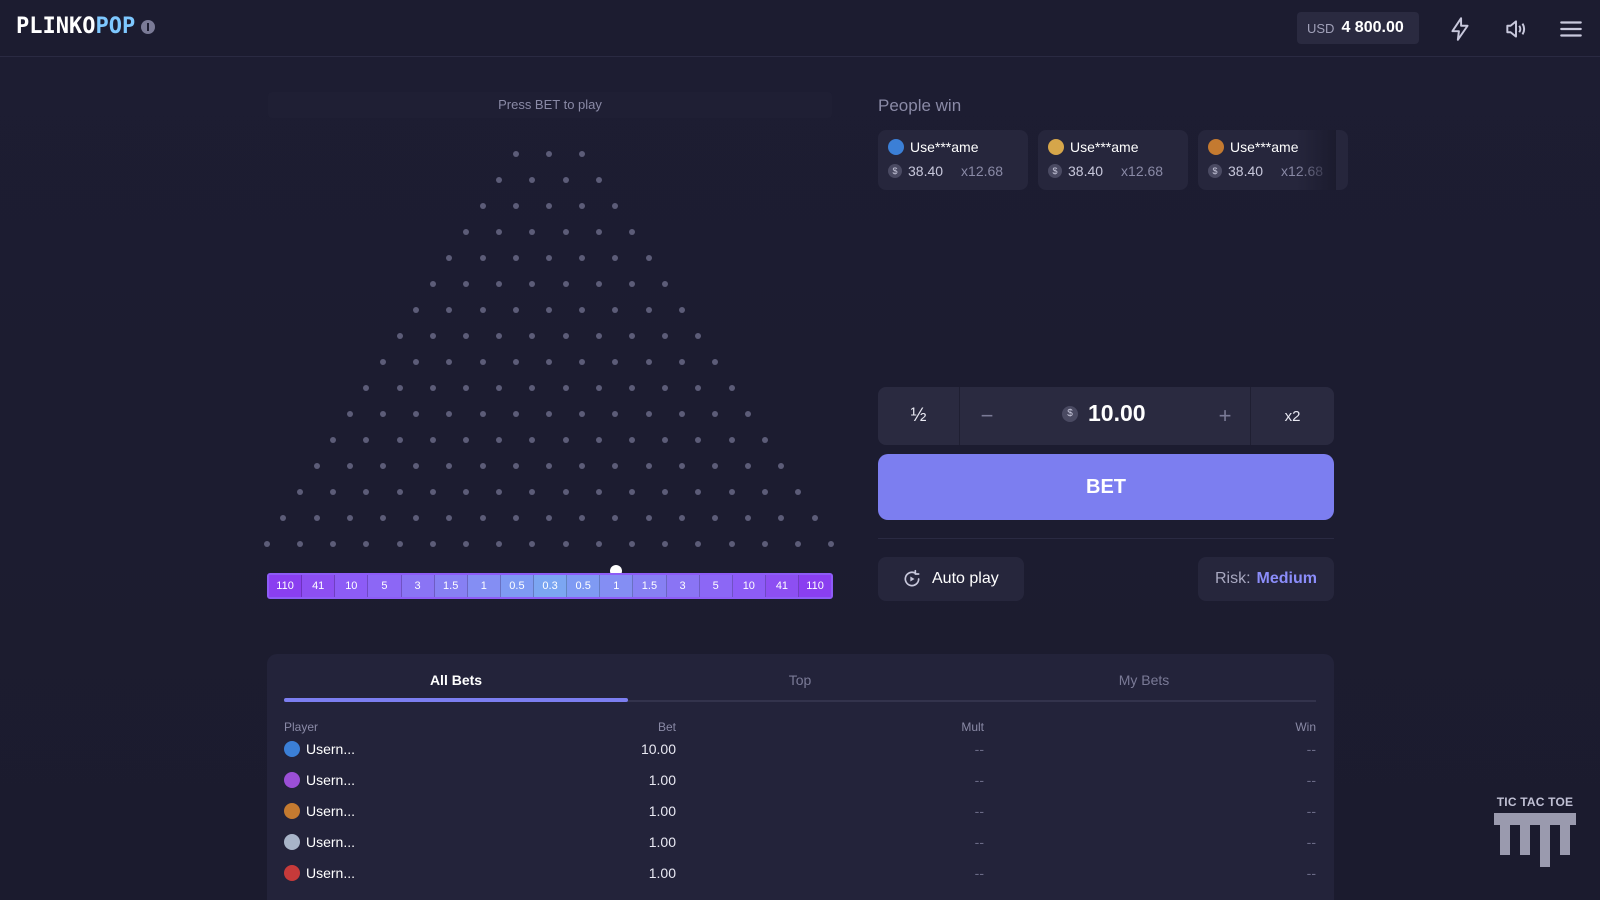 This screenshot has width=1600, height=900. Describe the element at coordinates (1266, 579) in the screenshot. I see `risk-selector: Risk: Medium` at that location.